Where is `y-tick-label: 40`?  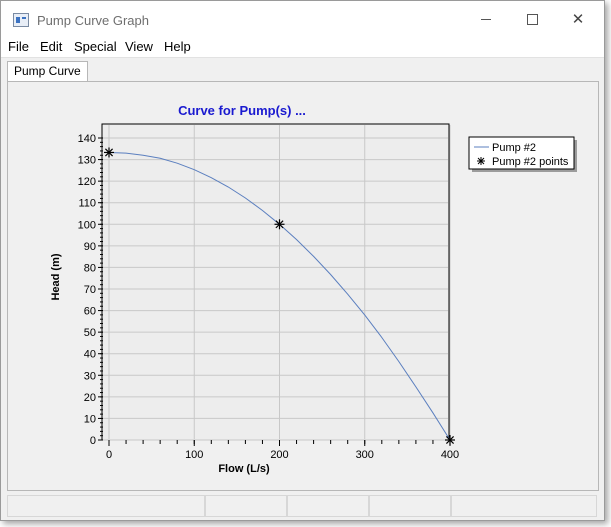
y-tick-label: 40 is located at coordinates (90, 355).